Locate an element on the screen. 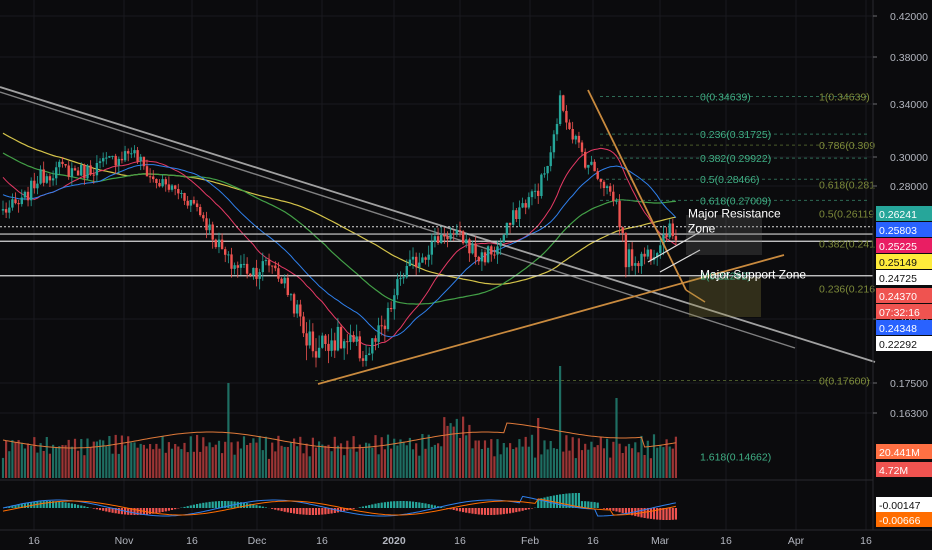 The width and height of the screenshot is (932, 550). x-tick-label: Mar is located at coordinates (660, 541).